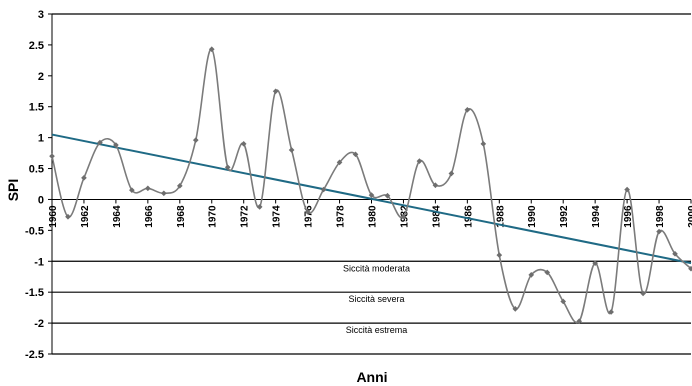  I want to click on y-tick-label: 1, so click(41, 139).